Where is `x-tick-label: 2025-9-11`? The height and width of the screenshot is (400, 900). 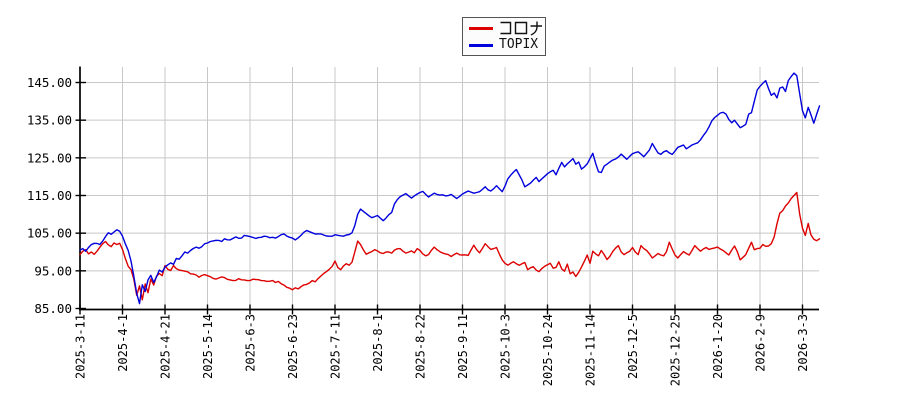
x-tick-label: 2025-9-11 is located at coordinates (463, 346).